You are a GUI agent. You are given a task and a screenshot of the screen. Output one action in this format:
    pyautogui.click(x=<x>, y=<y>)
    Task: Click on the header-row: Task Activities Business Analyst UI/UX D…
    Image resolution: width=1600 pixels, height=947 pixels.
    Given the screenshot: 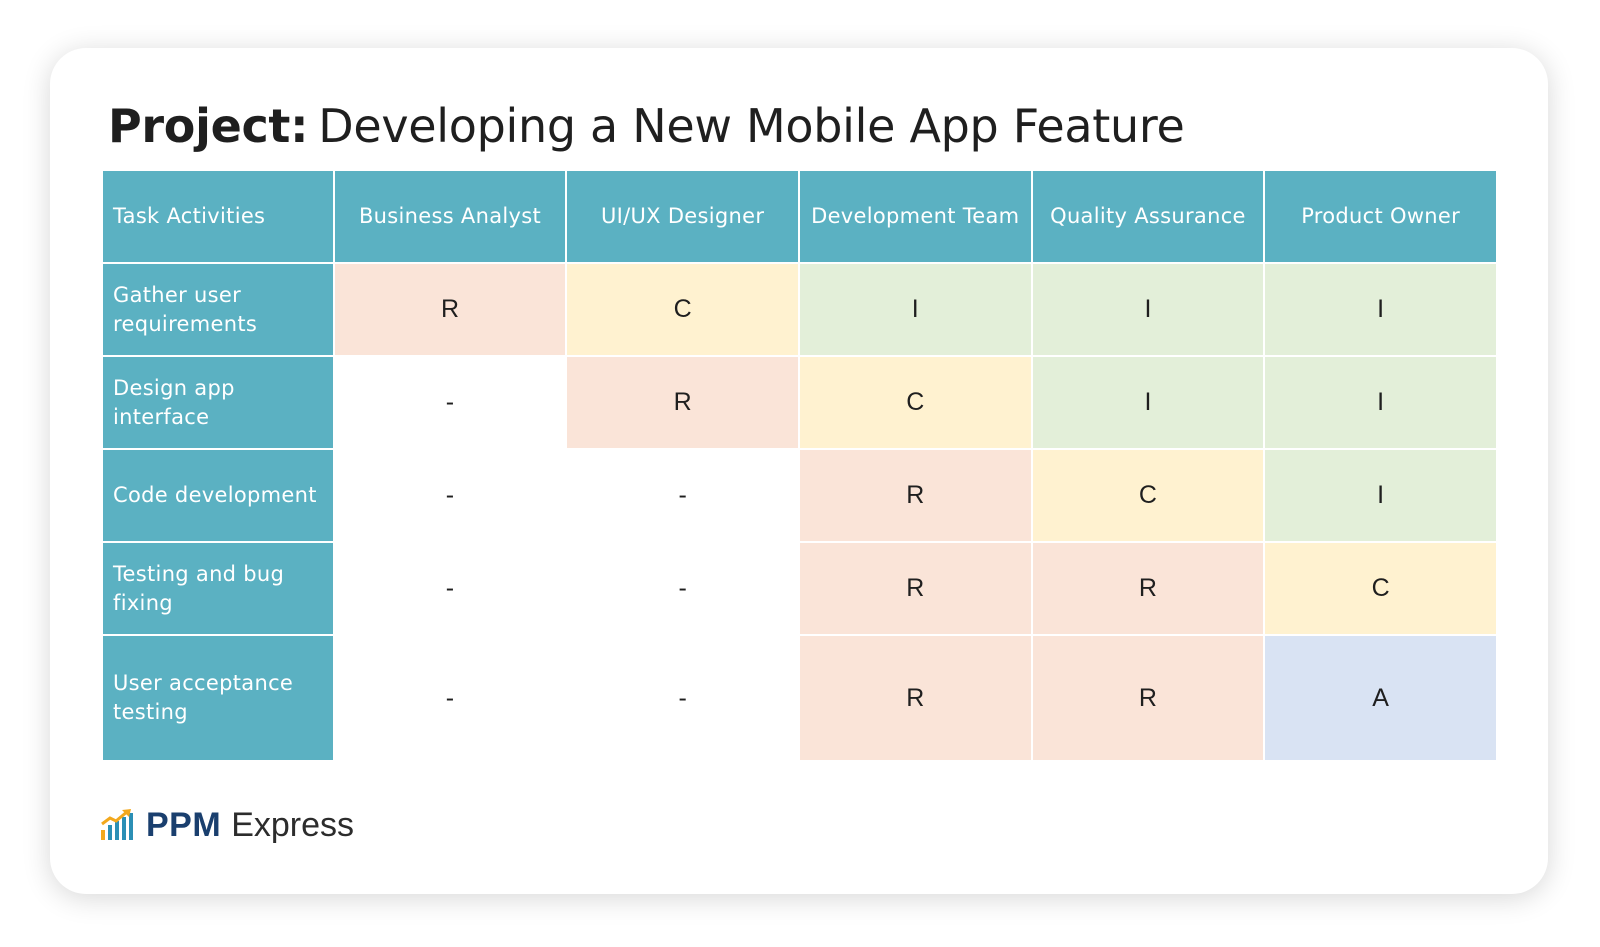 What is the action you would take?
    pyautogui.click(x=799, y=216)
    